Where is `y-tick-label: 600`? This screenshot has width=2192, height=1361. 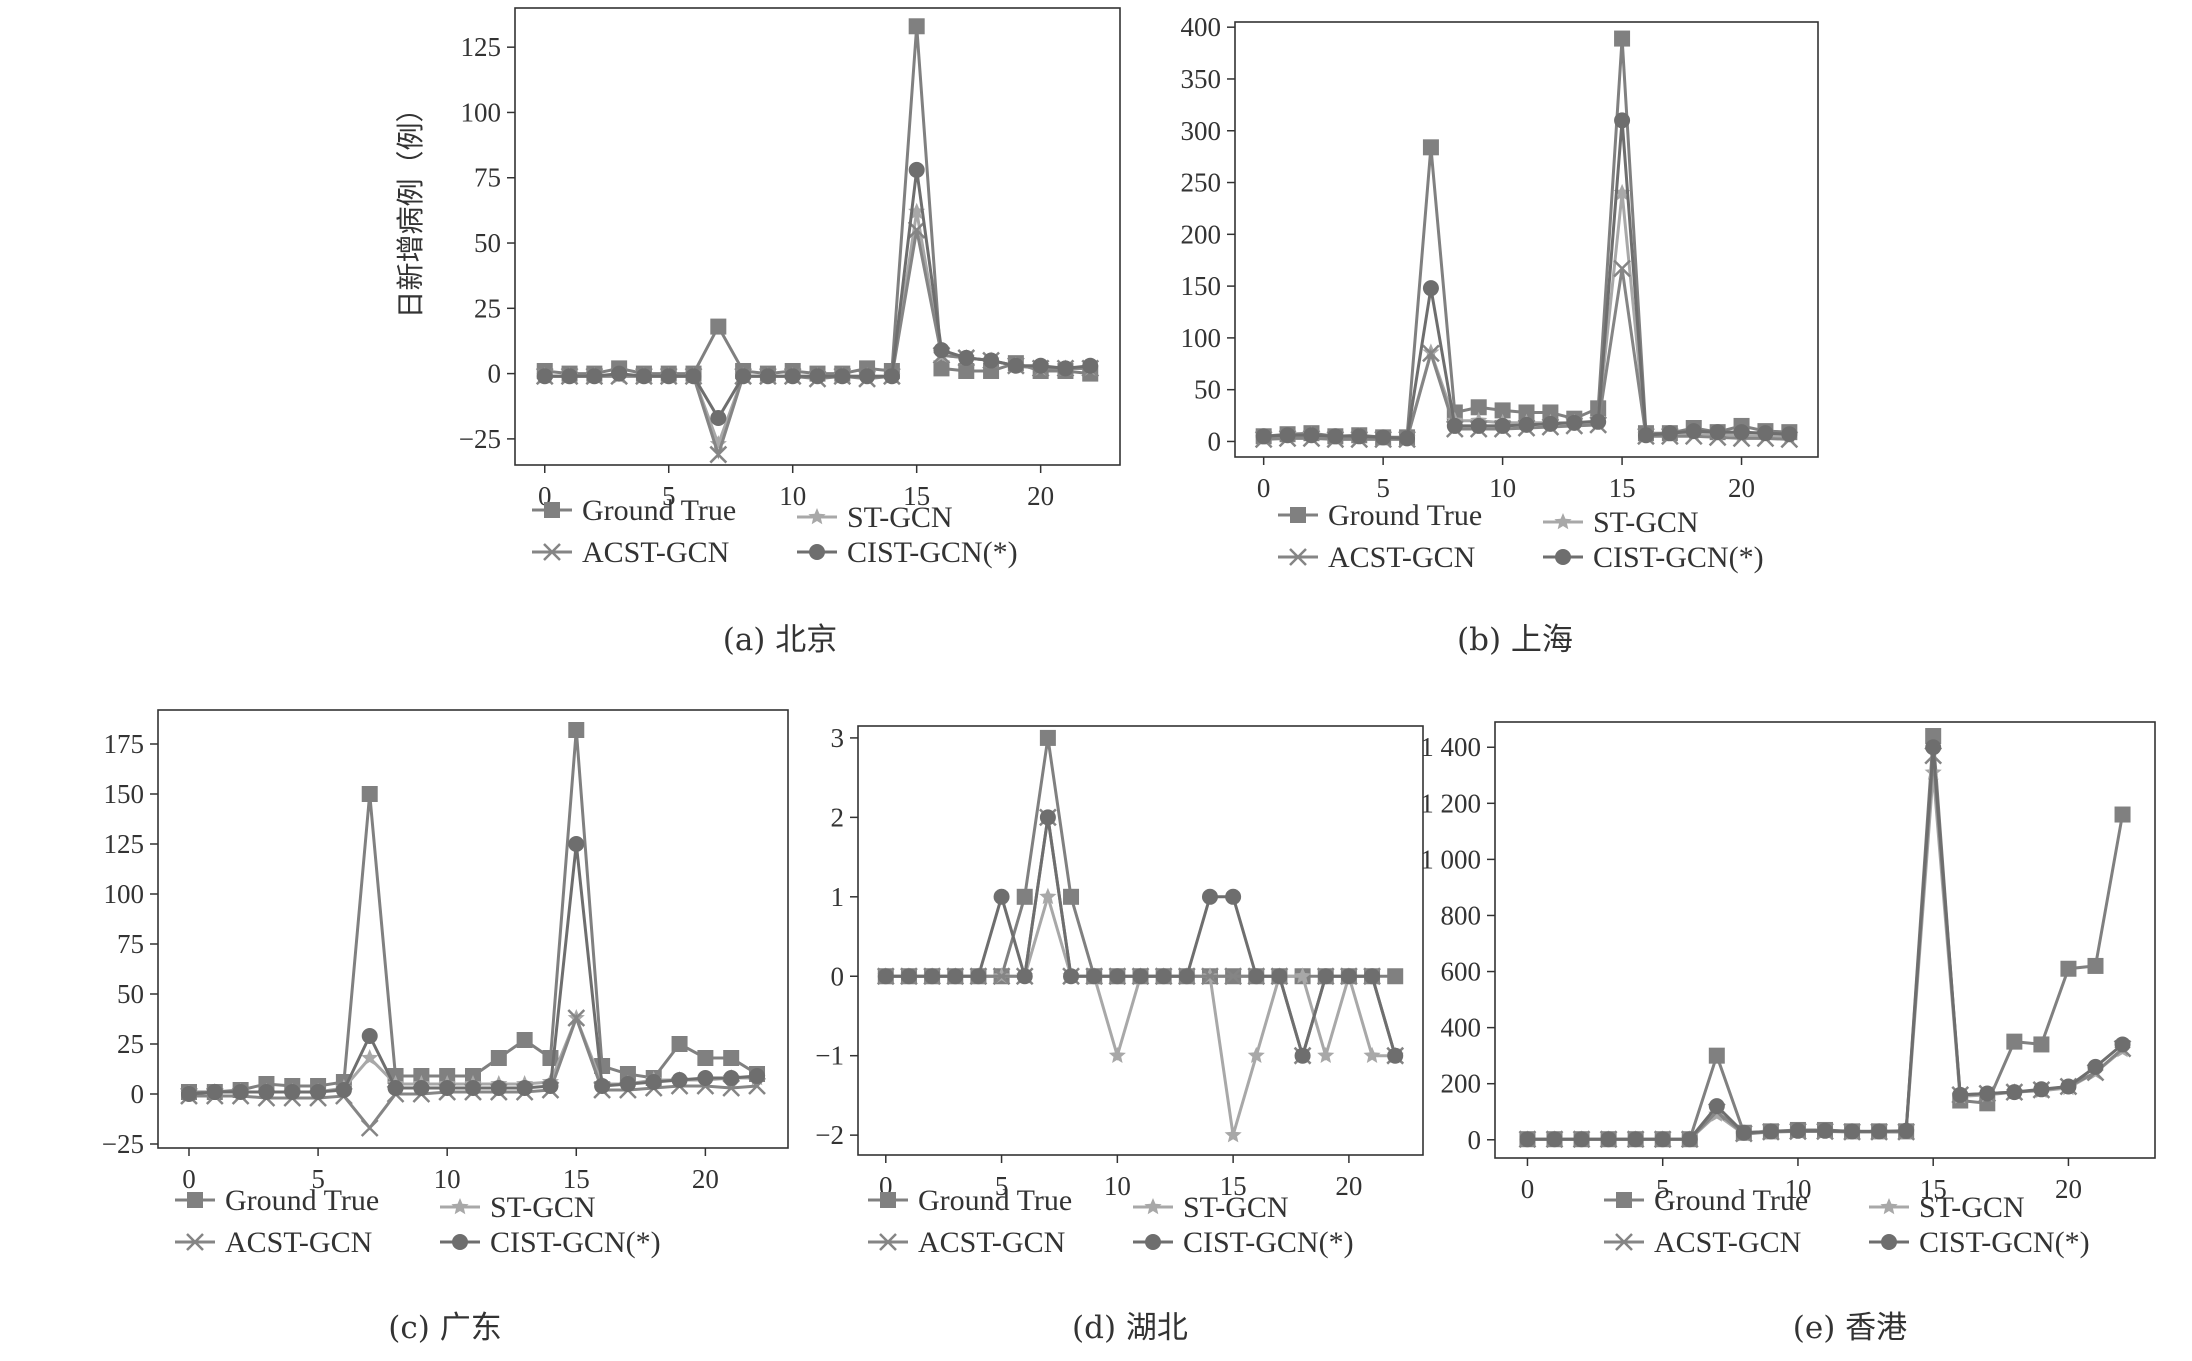 y-tick-label: 600 is located at coordinates (1461, 972).